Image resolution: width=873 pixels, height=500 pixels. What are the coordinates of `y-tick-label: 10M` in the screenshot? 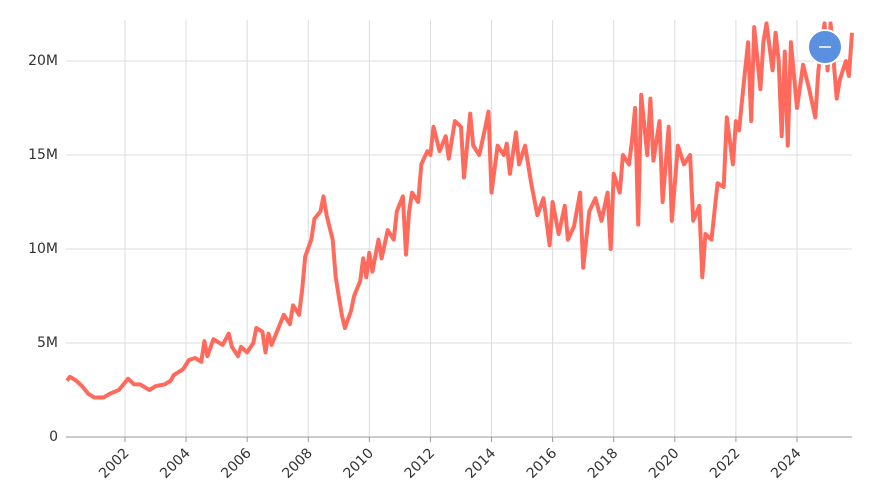 It's located at (43, 249).